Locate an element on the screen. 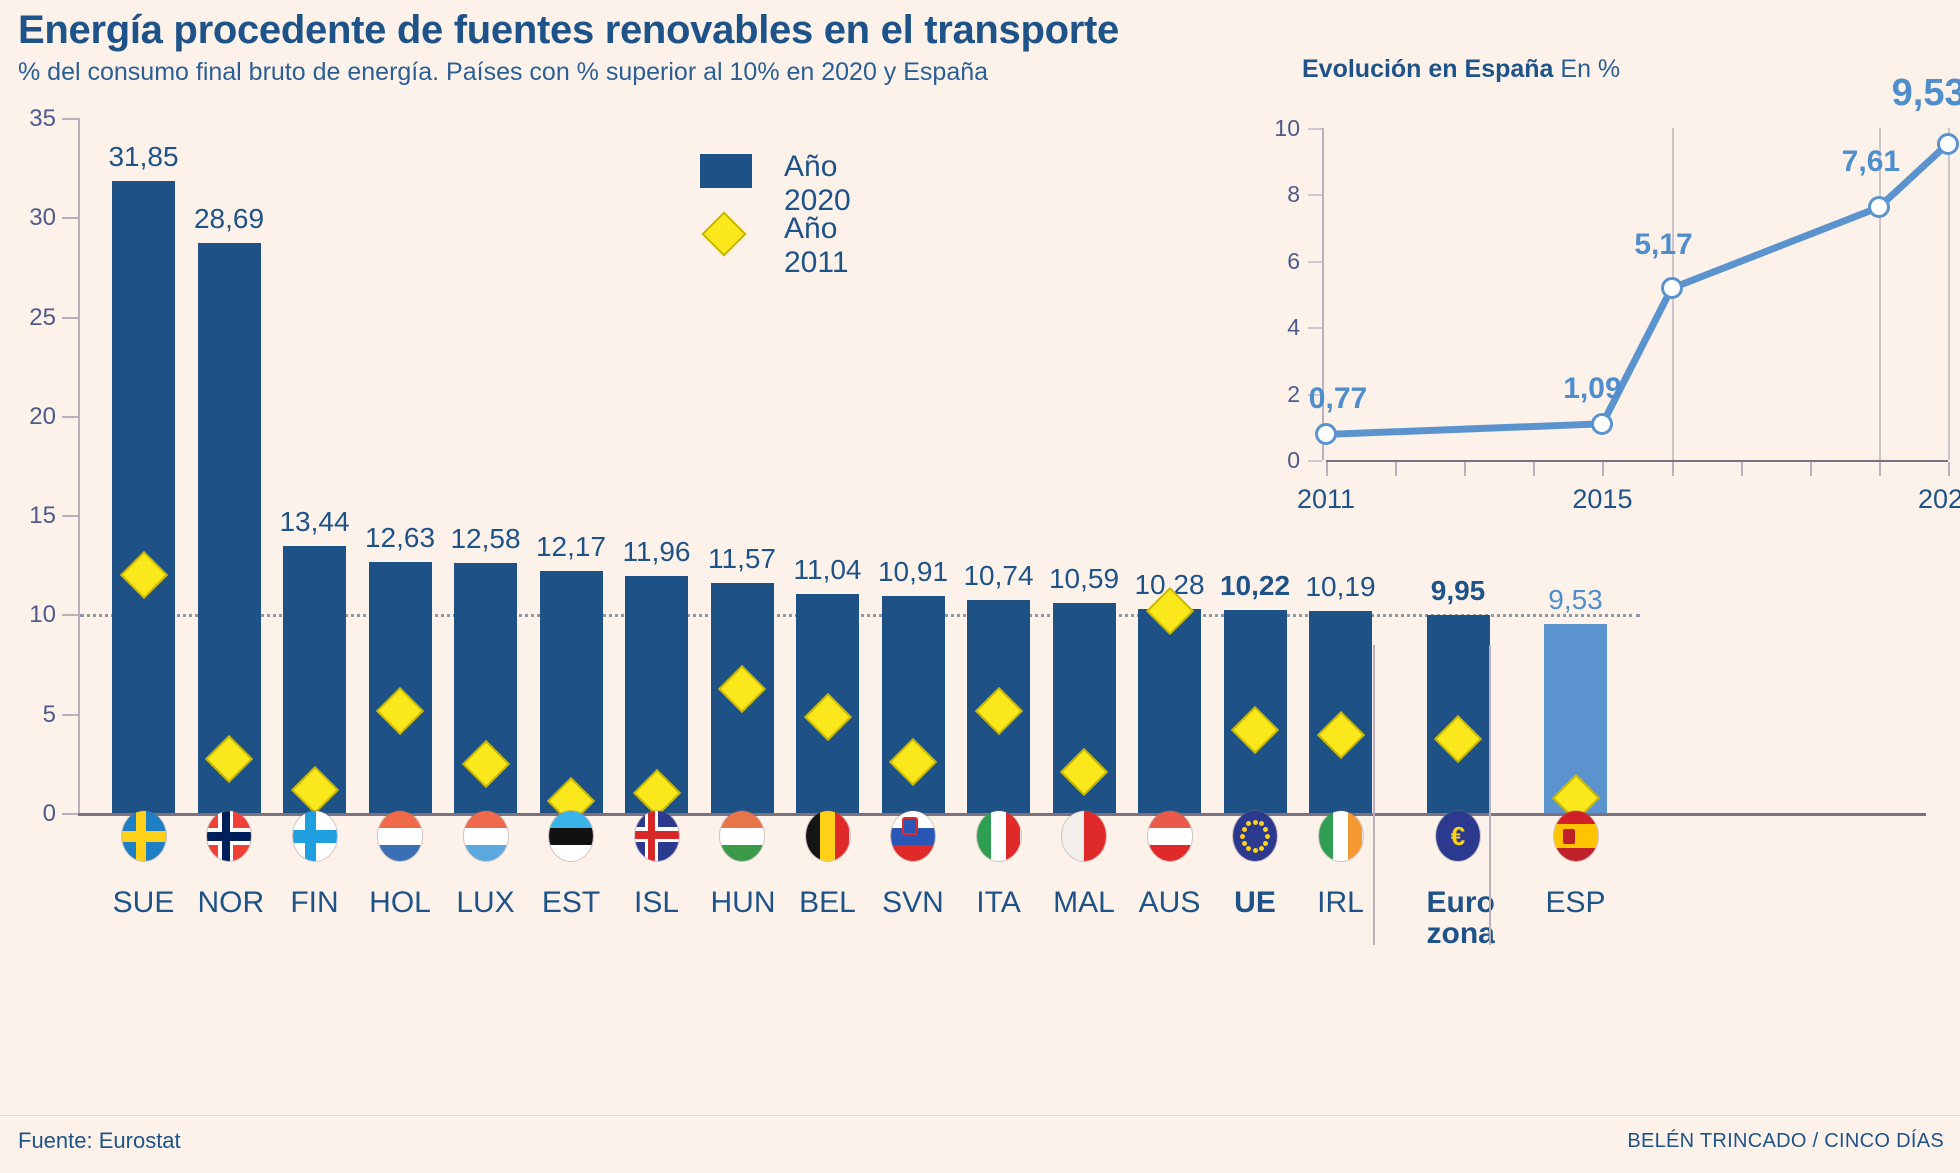 This screenshot has width=1960, height=1173. mini-data-label: 7,61 is located at coordinates (1871, 162).